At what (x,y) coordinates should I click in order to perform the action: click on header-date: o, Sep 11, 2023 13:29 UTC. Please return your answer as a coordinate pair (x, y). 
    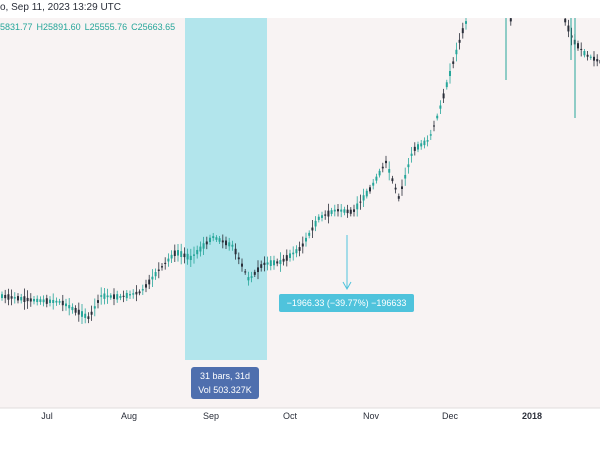
    Looking at the image, I should click on (61, 7).